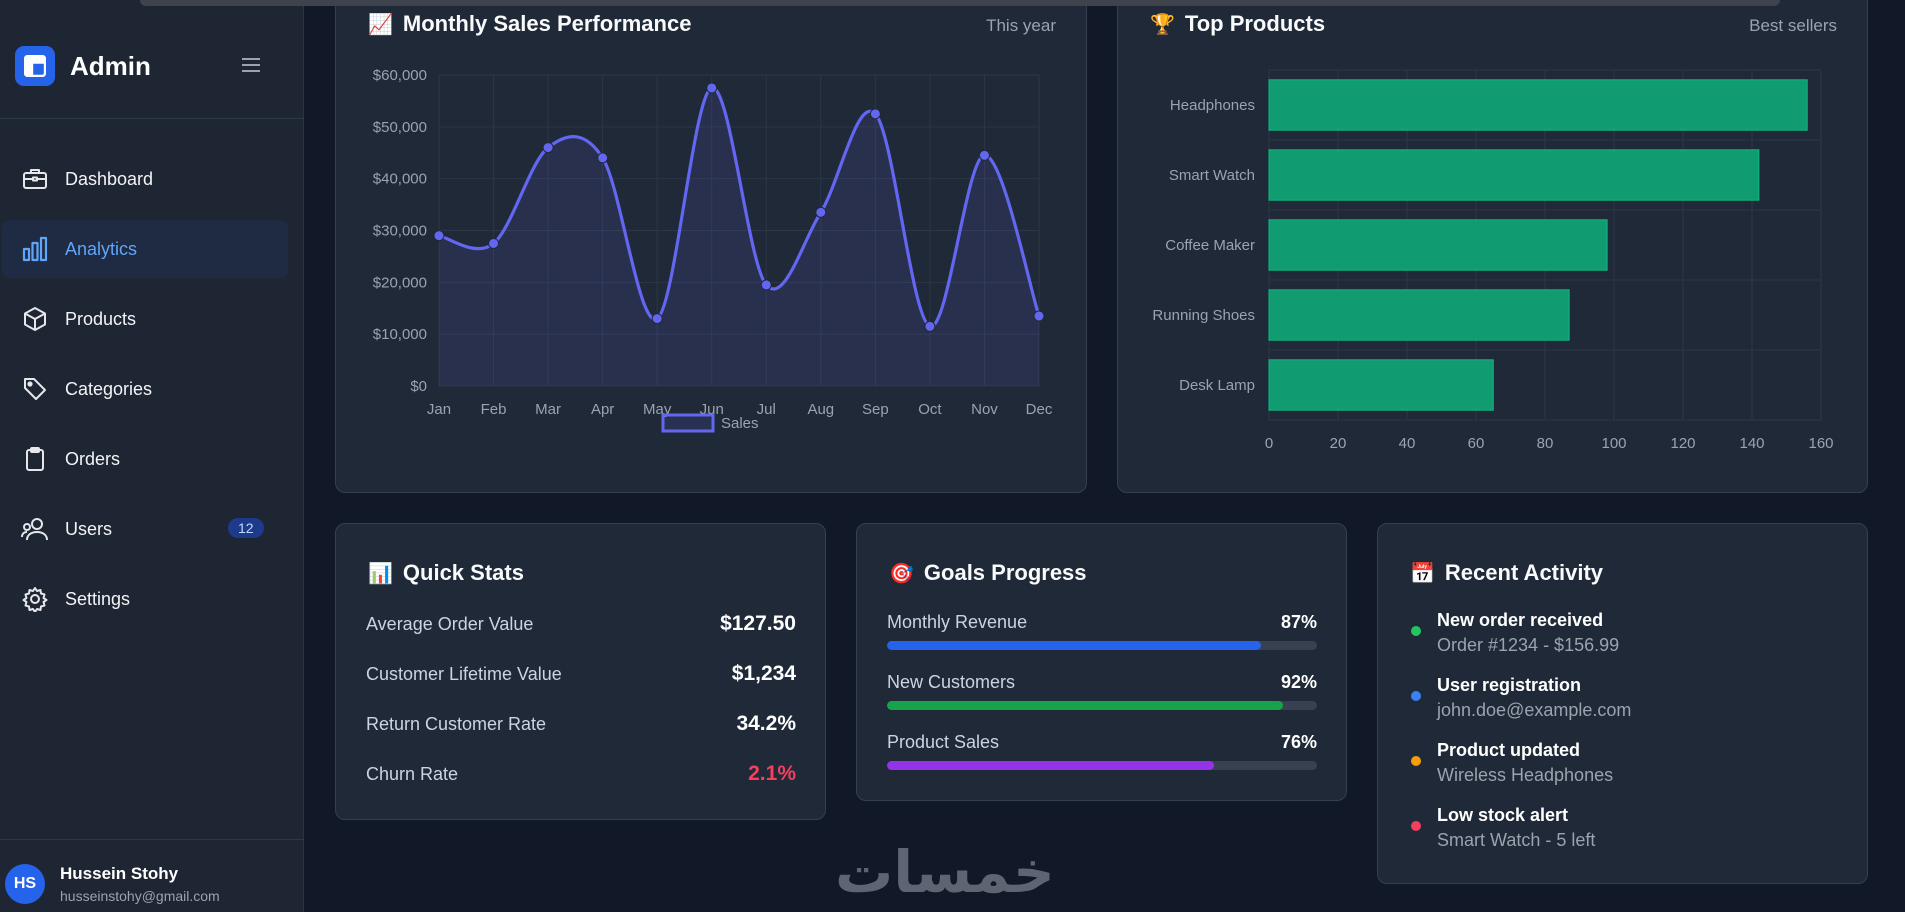 The width and height of the screenshot is (1905, 912). Describe the element at coordinates (1476, 443) in the screenshot. I see `x-tick-label: 60` at that location.